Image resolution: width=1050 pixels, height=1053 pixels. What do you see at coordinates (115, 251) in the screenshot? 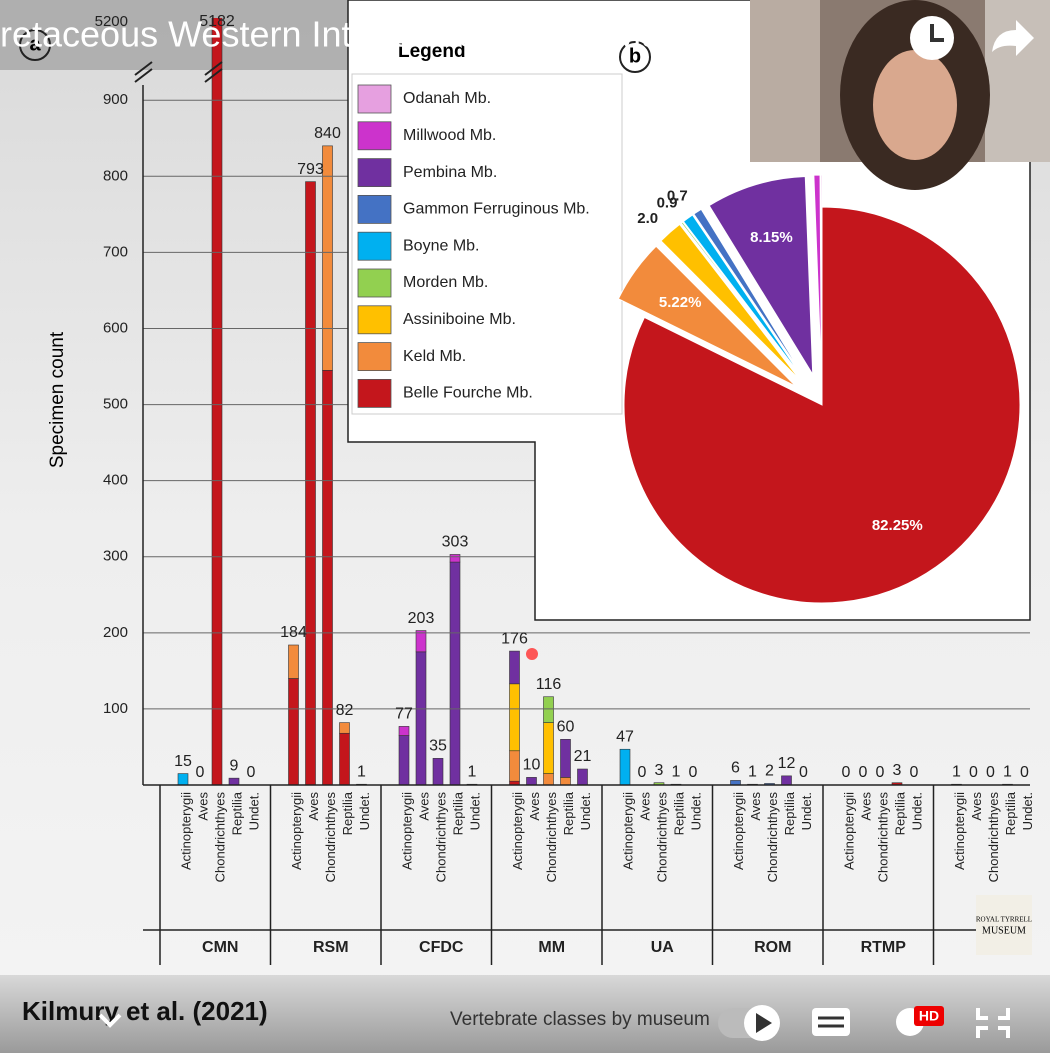
I see `y-tick-label: 700` at bounding box center [115, 251].